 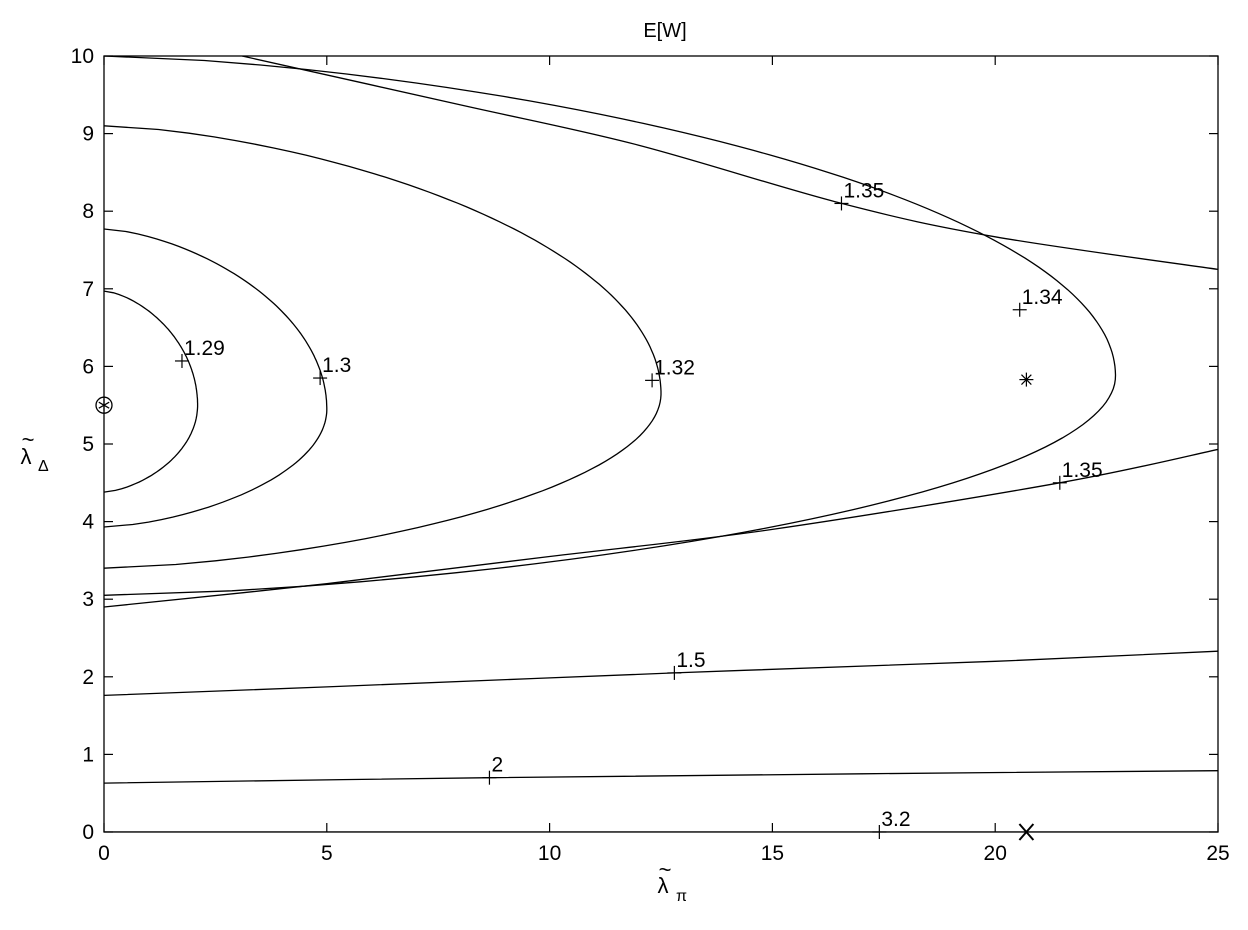 What do you see at coordinates (1026, 832) in the screenshot?
I see `x-marker` at bounding box center [1026, 832].